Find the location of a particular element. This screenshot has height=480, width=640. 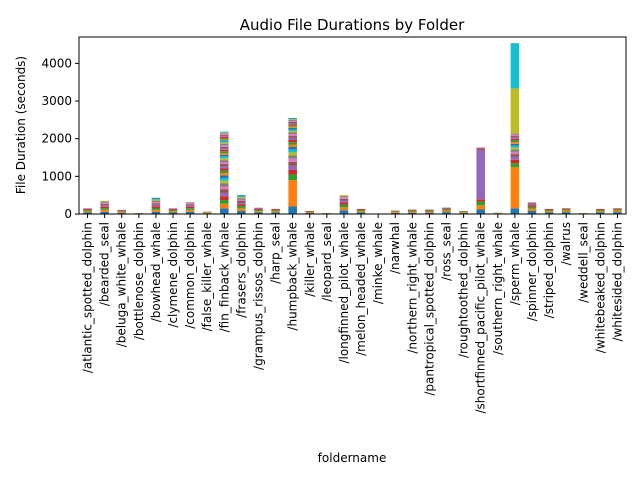

x-tick-label: /southern_right_whale is located at coordinates (498, 288).